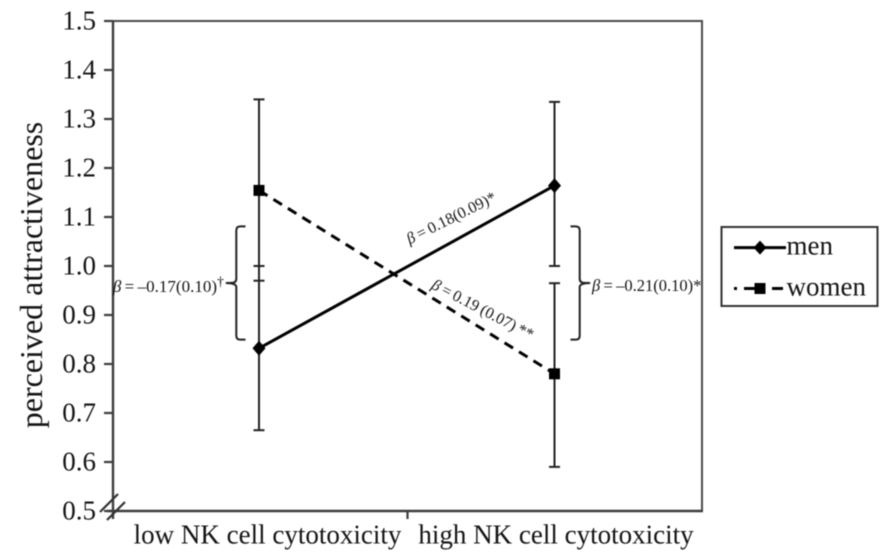  I want to click on svg-text: perceived attractiveness, so click(31, 275).